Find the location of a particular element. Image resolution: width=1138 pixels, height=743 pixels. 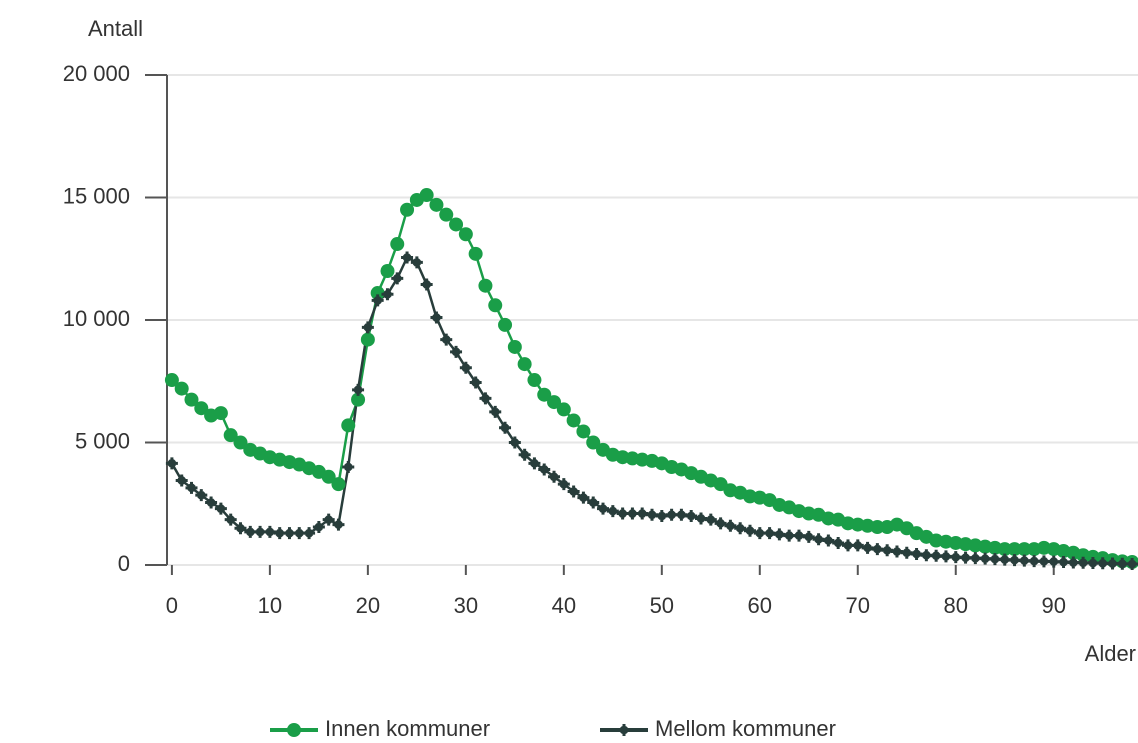

legend-label: Innen kommuner is located at coordinates (407, 728).